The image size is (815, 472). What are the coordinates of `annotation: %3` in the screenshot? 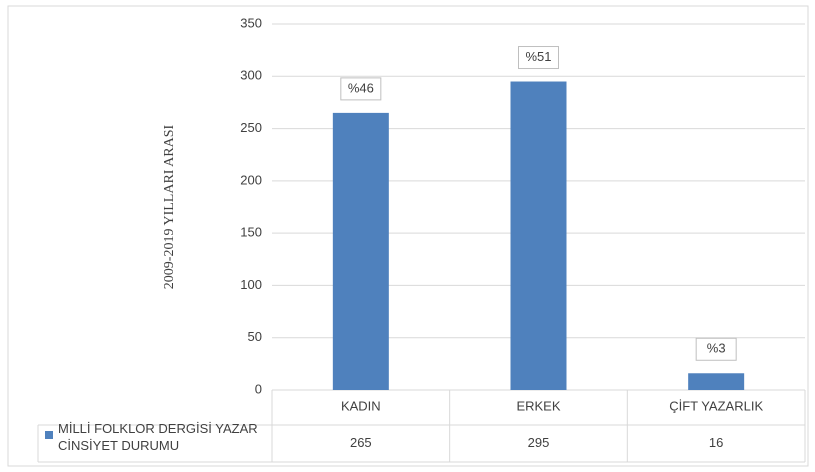 It's located at (716, 348).